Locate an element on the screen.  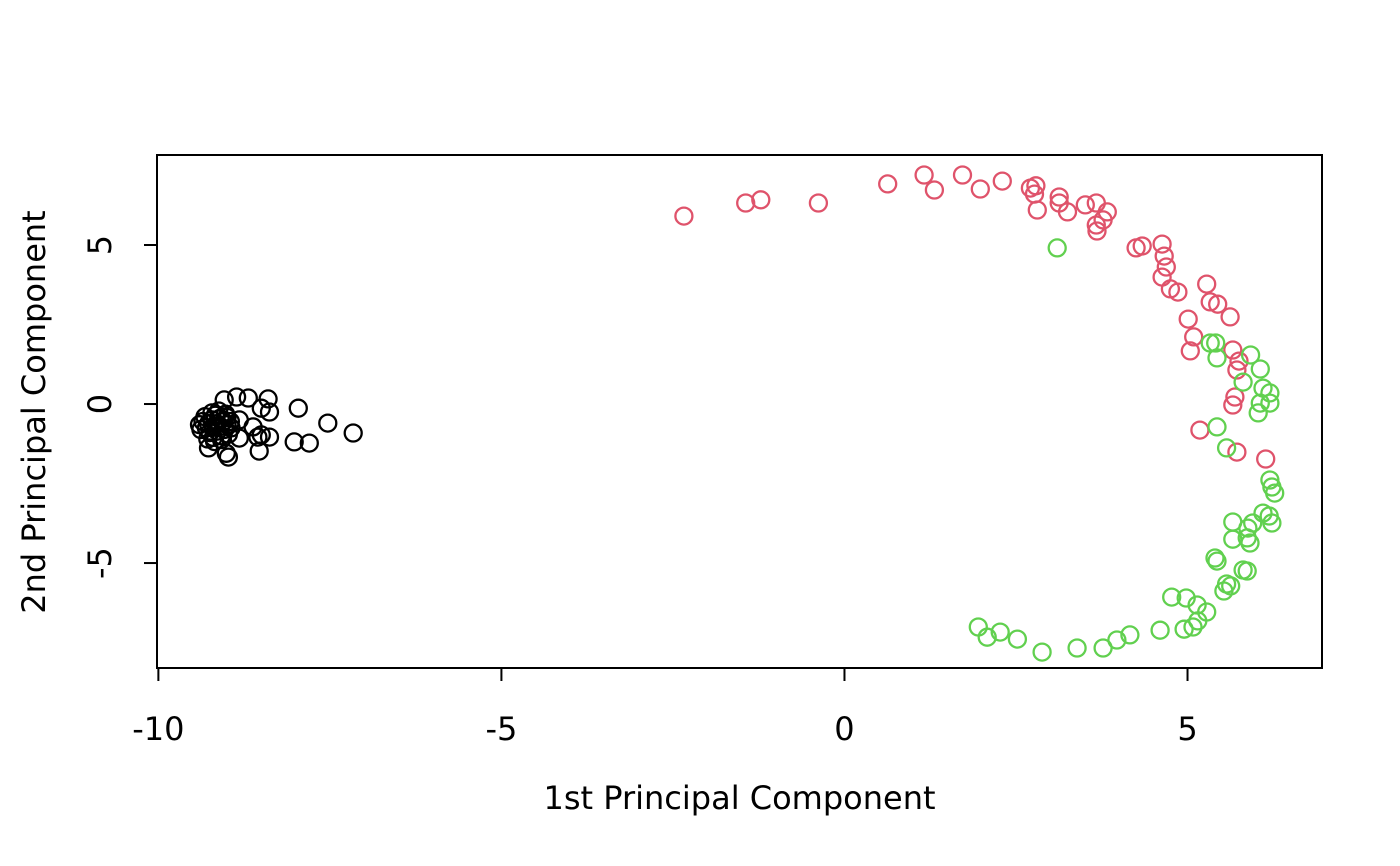
x-axis-tick-label: -10 is located at coordinates (158, 729).